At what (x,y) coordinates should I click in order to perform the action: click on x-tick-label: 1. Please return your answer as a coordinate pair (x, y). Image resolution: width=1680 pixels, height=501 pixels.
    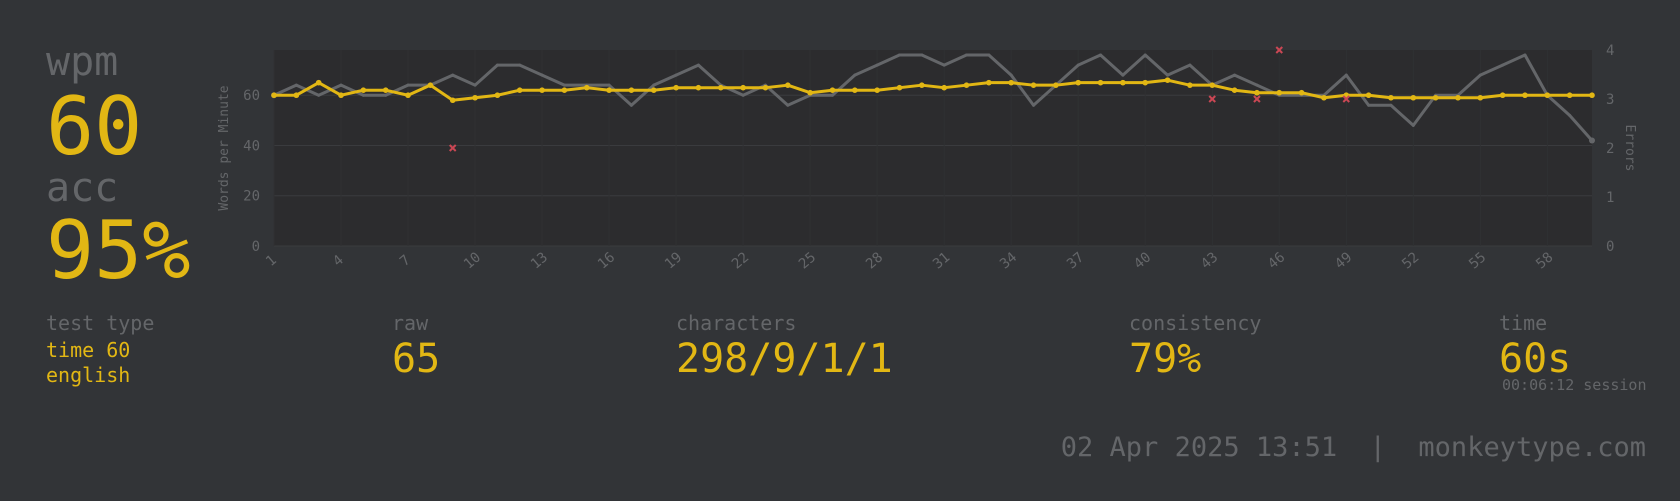
    Looking at the image, I should click on (271, 261).